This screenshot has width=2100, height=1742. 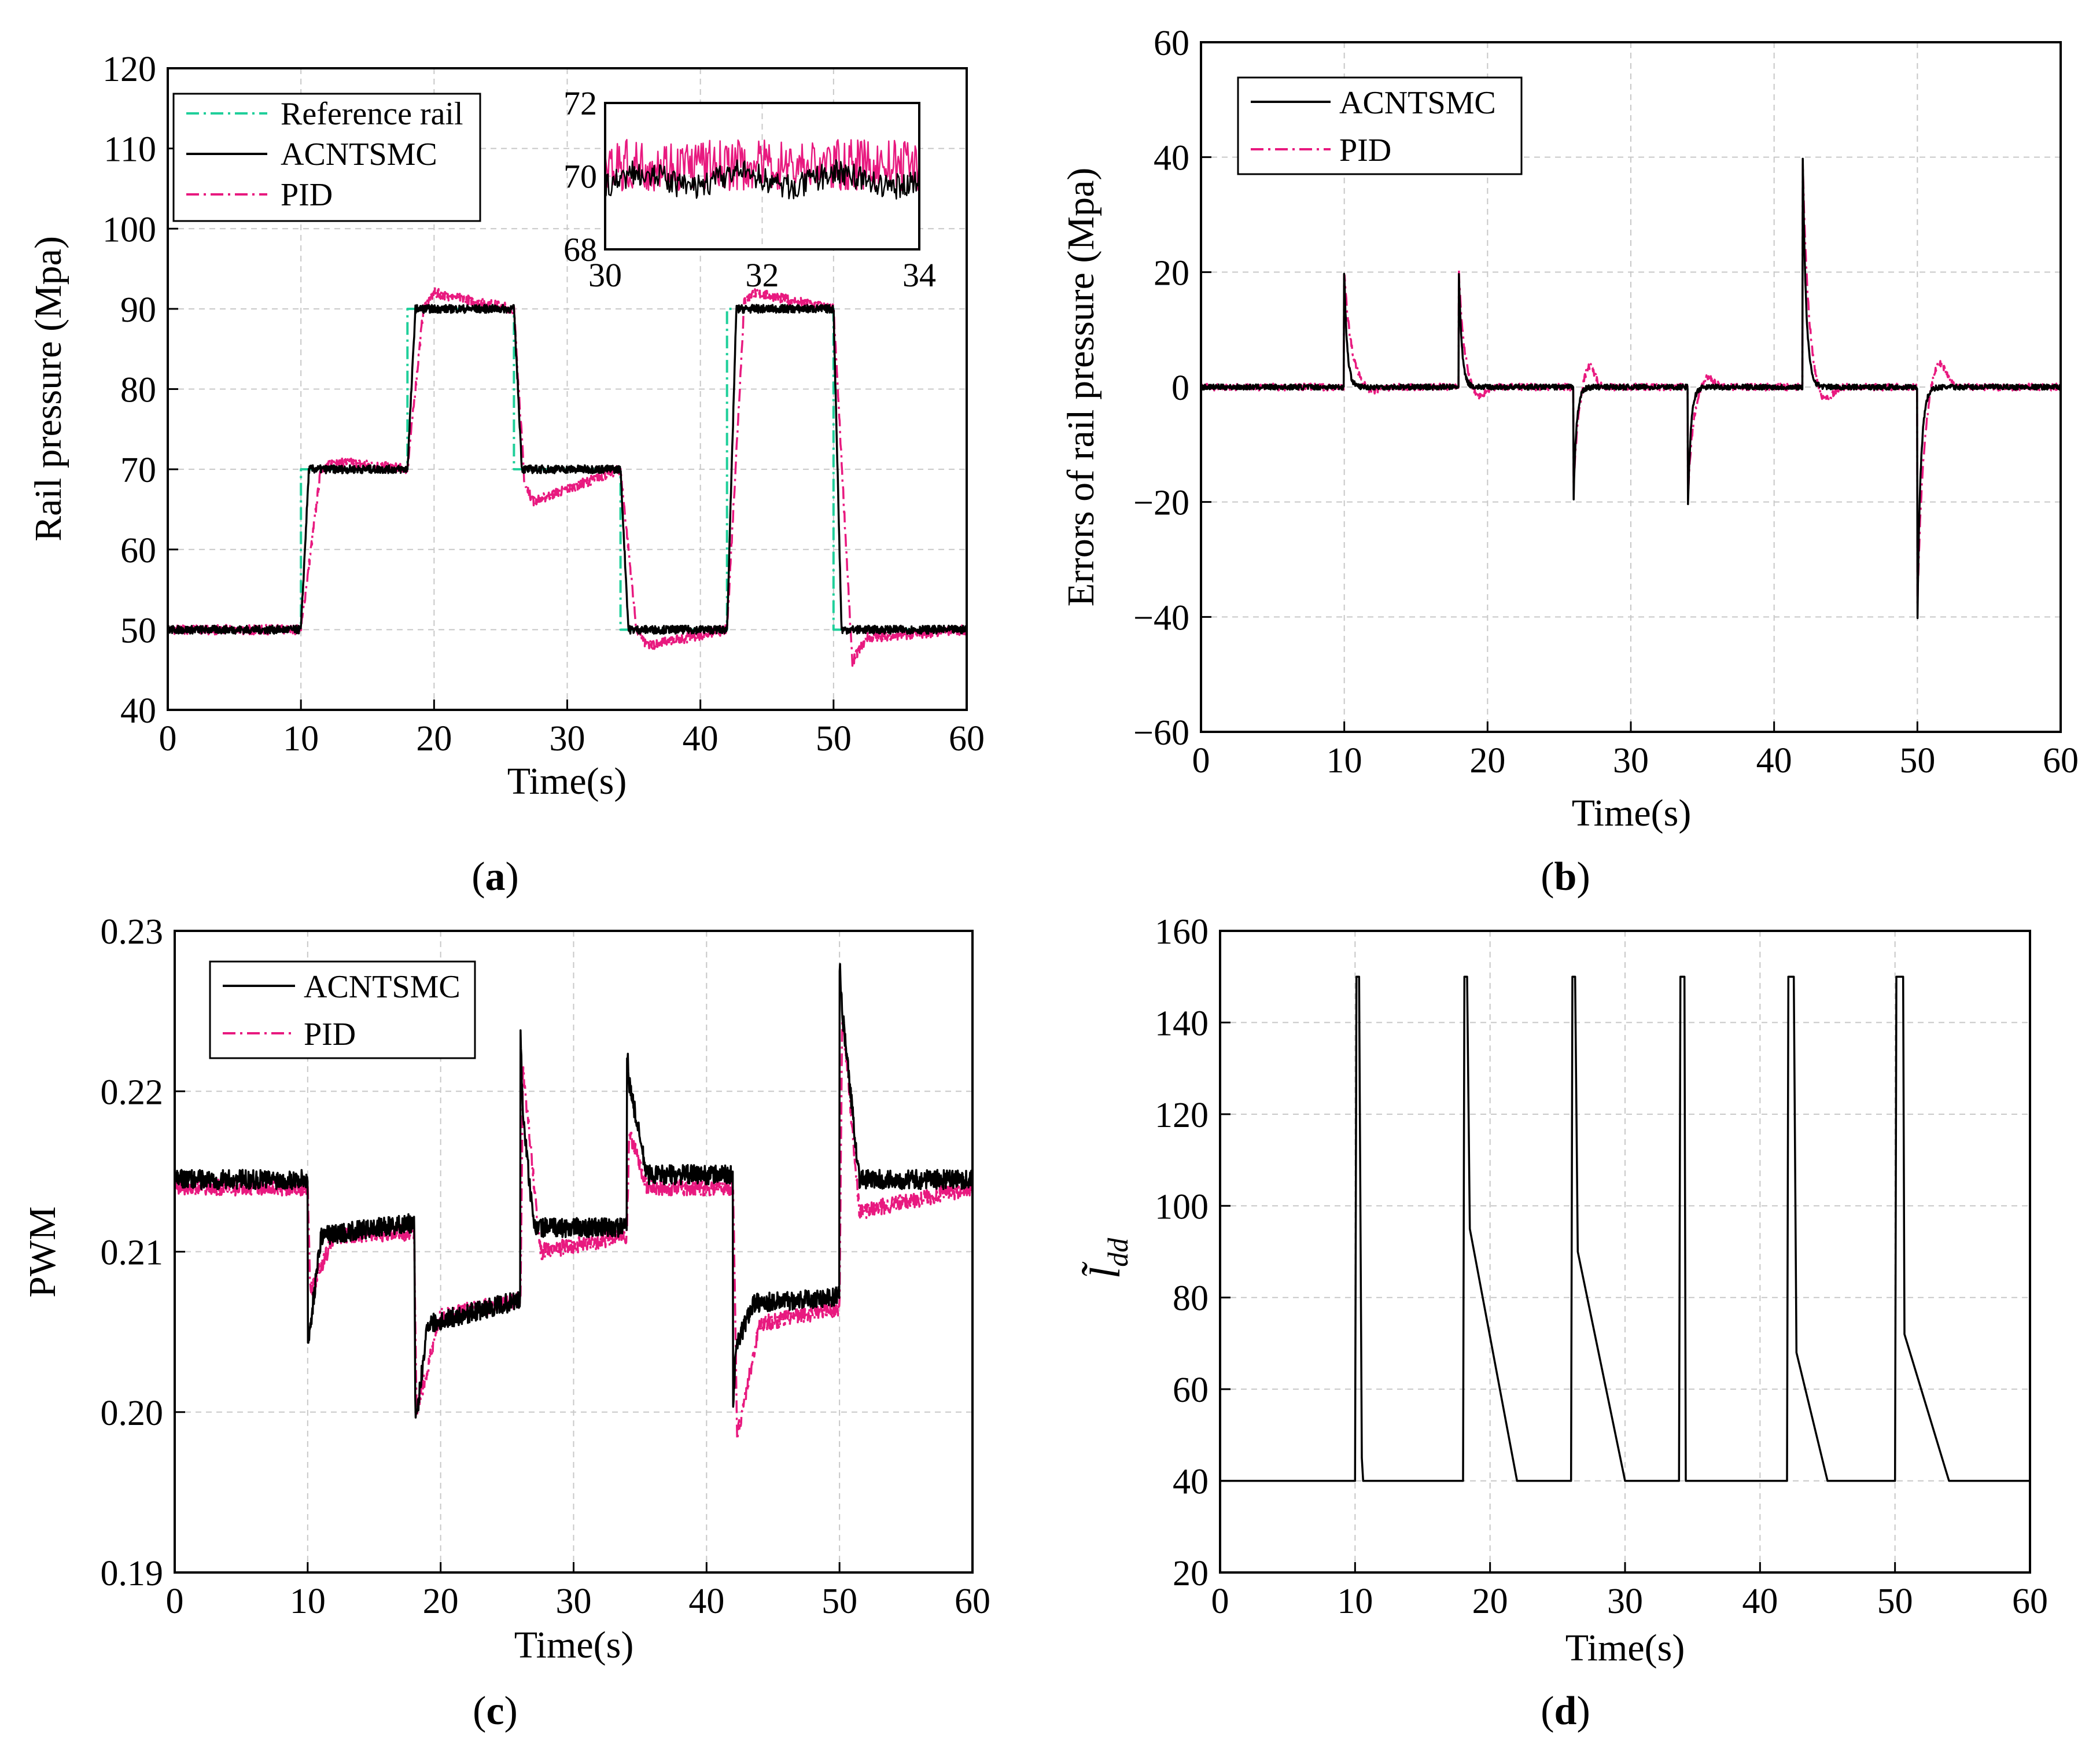 I want to click on legend-label-acntsmc-c: ACNTSMC, so click(x=382, y=987).